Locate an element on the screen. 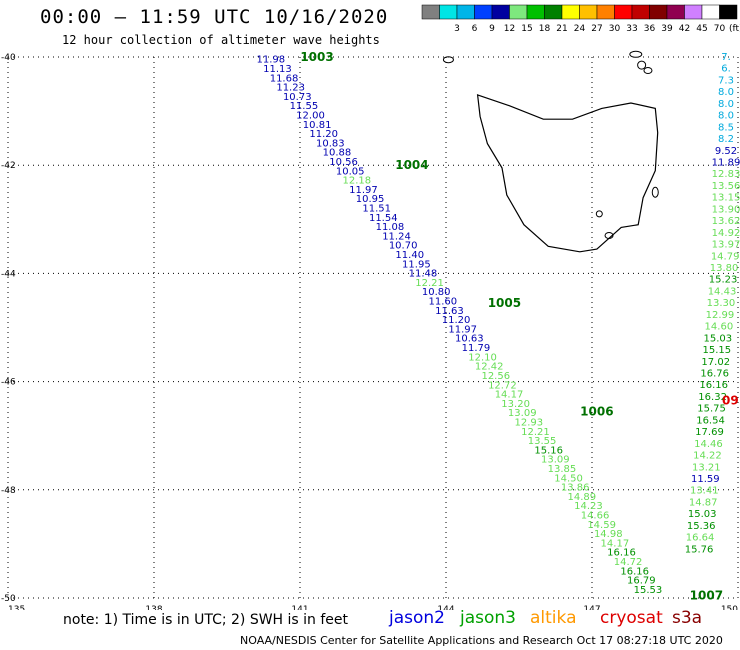 This screenshot has width=740, height=650. legend-tick-label: 42 is located at coordinates (684, 29).